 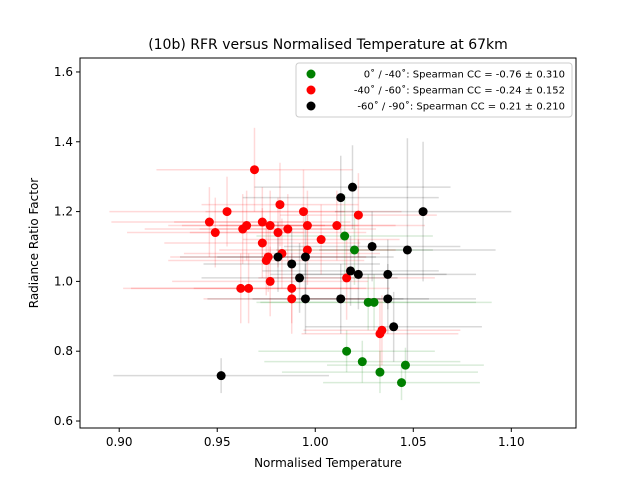 What do you see at coordinates (119, 442) in the screenshot?
I see `x-tick-label: 0.90` at bounding box center [119, 442].